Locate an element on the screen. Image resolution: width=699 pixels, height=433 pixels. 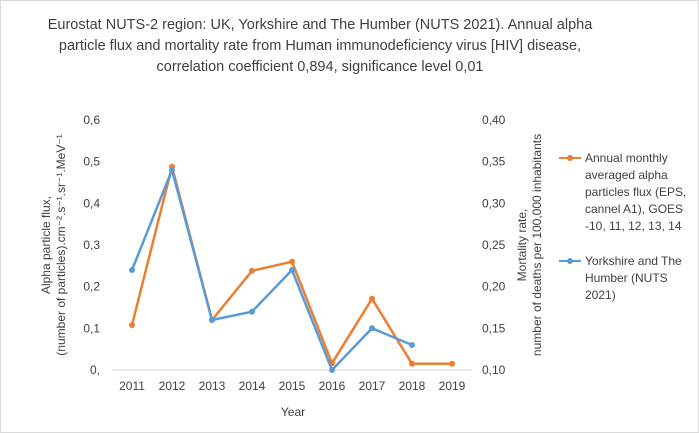
left-axis-tick-label: 0,2 is located at coordinates (91, 287).